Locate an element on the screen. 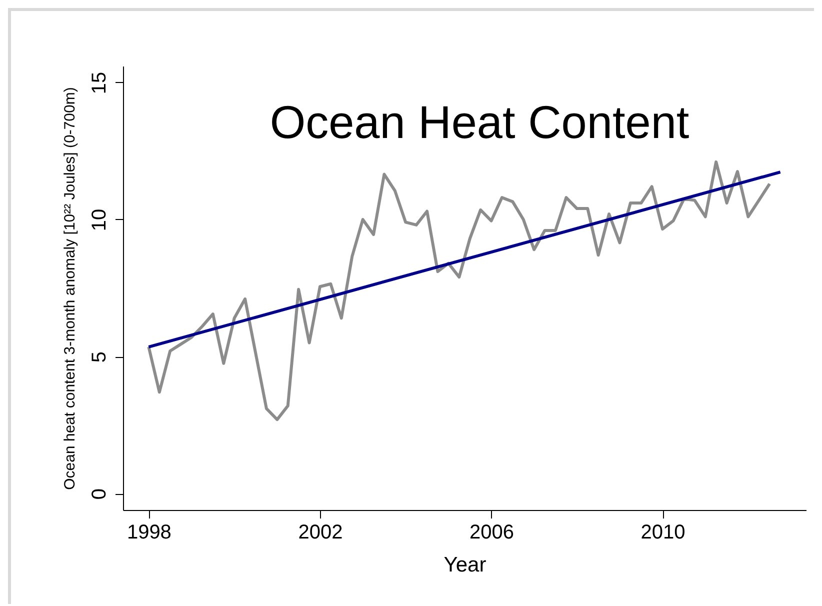  y-tick-label: 15 is located at coordinates (99, 83).